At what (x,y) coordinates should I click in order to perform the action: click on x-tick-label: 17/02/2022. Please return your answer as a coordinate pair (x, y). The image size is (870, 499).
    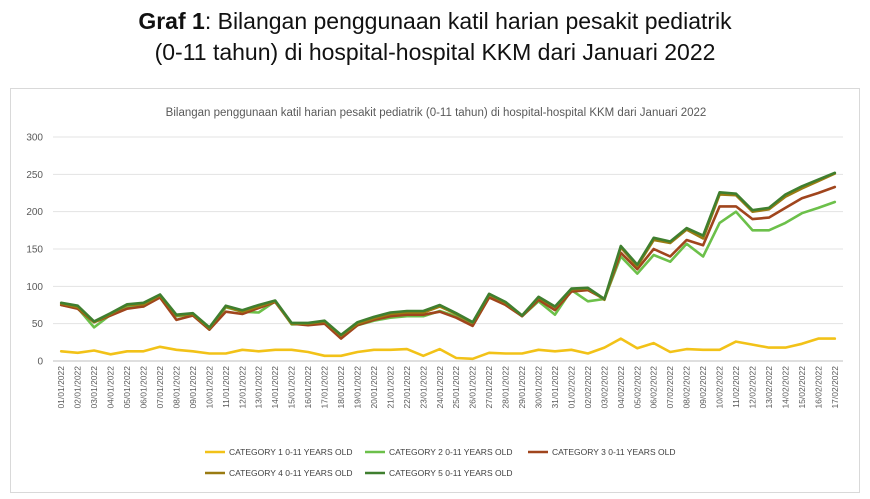
    Looking at the image, I should click on (835, 387).